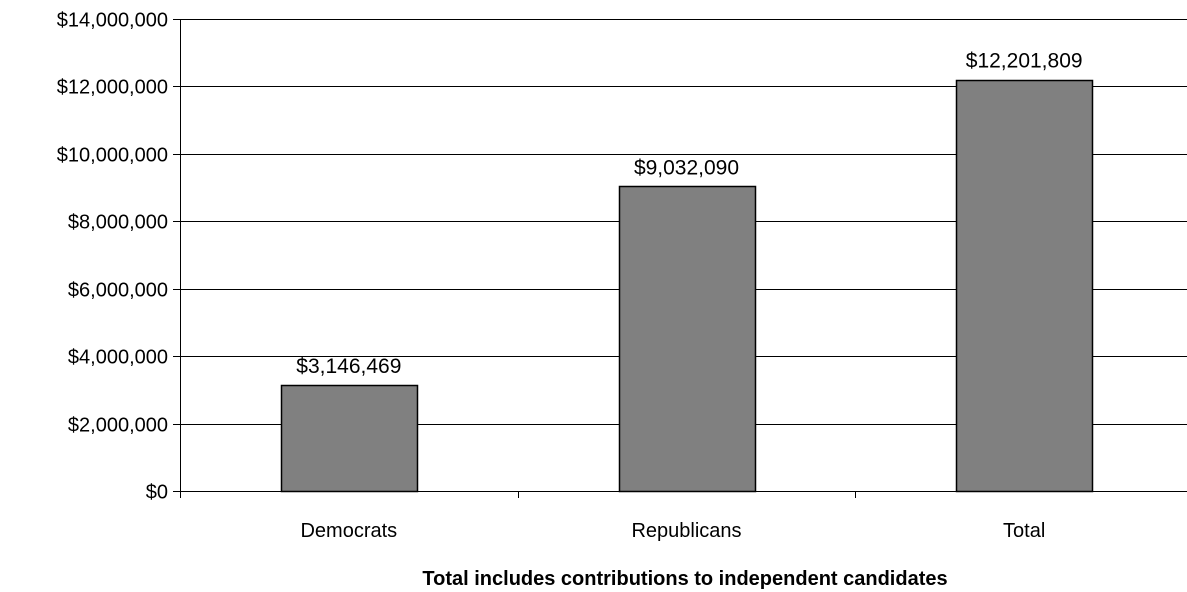  I want to click on x-tick-label: Total, so click(1024, 531).